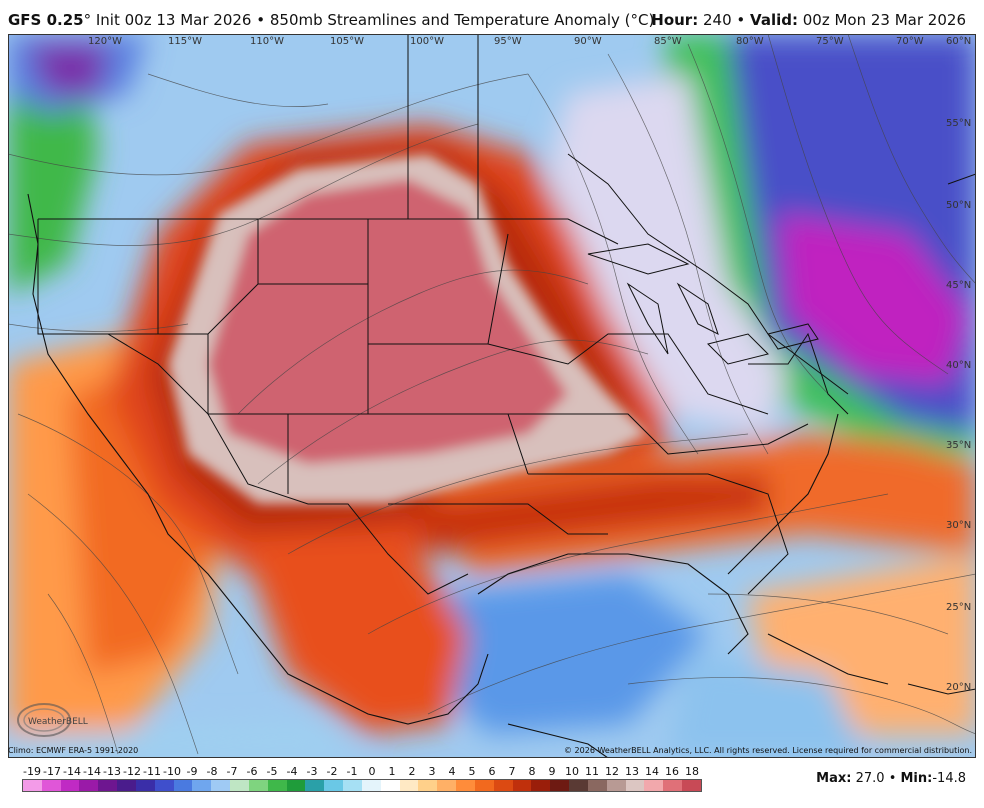 This screenshot has width=984, height=808. What do you see at coordinates (185, 41) in the screenshot?
I see `lon-label: 115°W` at bounding box center [185, 41].